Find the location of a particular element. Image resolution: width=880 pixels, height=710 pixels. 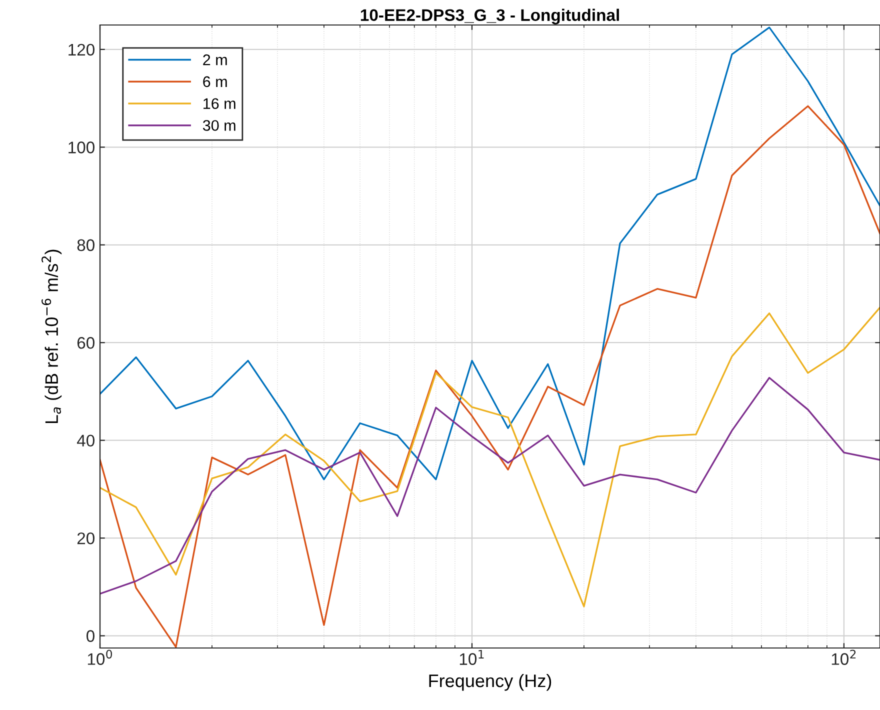

chart-title: 10-EE2-DPS3_G_3 - Longitudinal is located at coordinates (489, 16).